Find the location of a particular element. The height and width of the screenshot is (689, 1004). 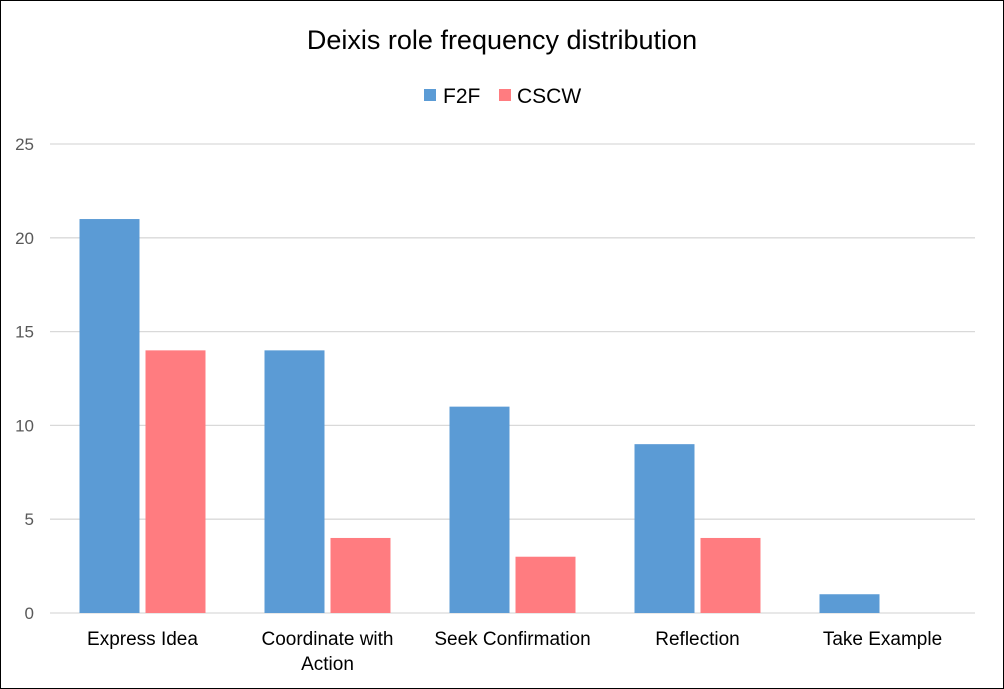

y-tick-label: 5 is located at coordinates (29, 519).